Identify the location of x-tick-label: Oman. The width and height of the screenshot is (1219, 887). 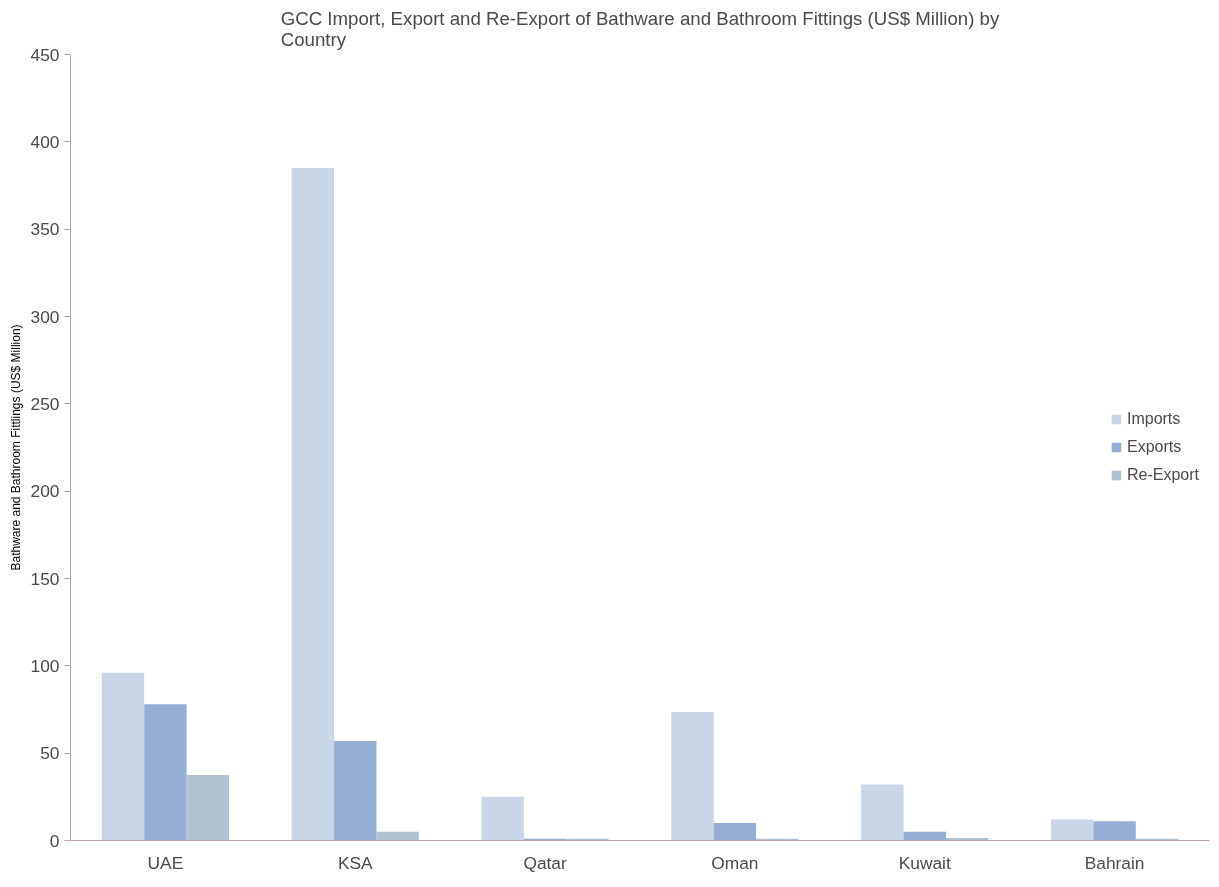
(735, 862).